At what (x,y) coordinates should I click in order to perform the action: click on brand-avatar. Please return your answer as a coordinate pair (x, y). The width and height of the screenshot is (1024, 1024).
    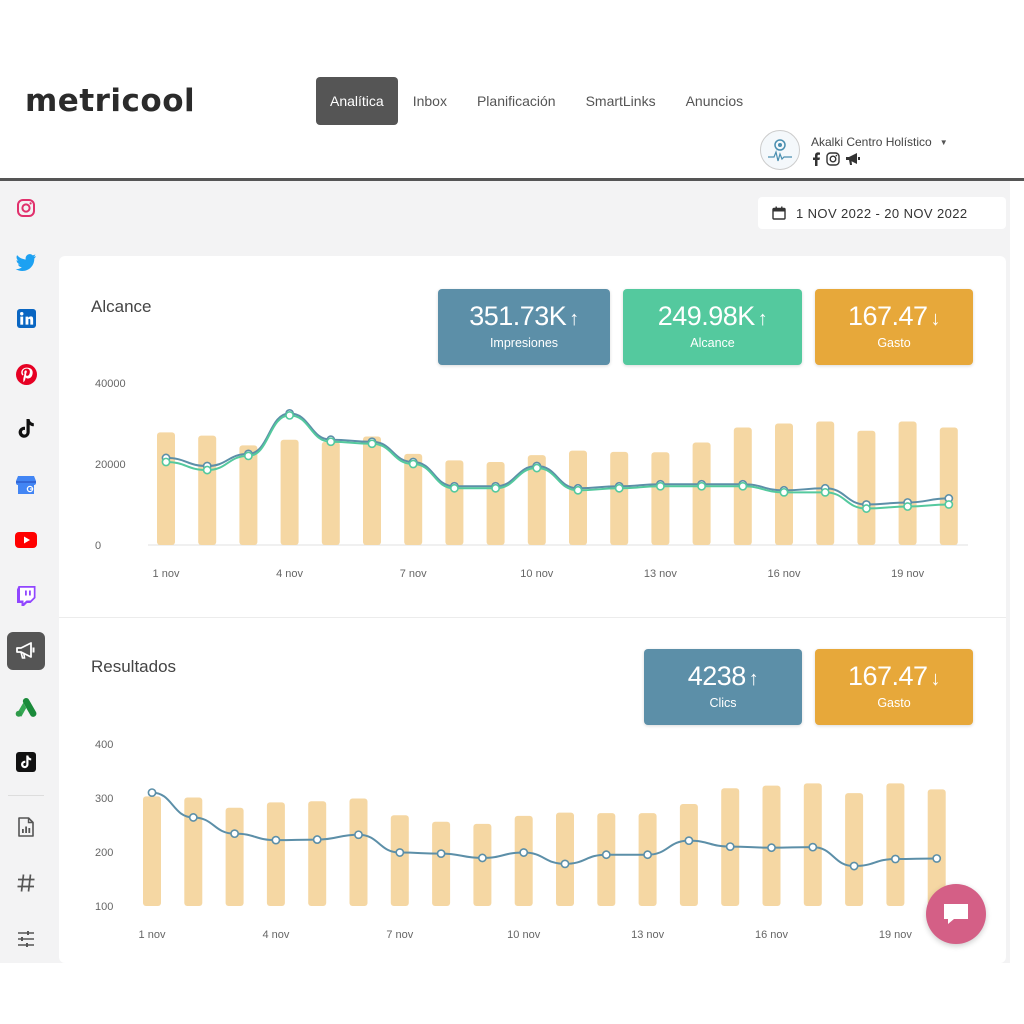
    Looking at the image, I should click on (780, 150).